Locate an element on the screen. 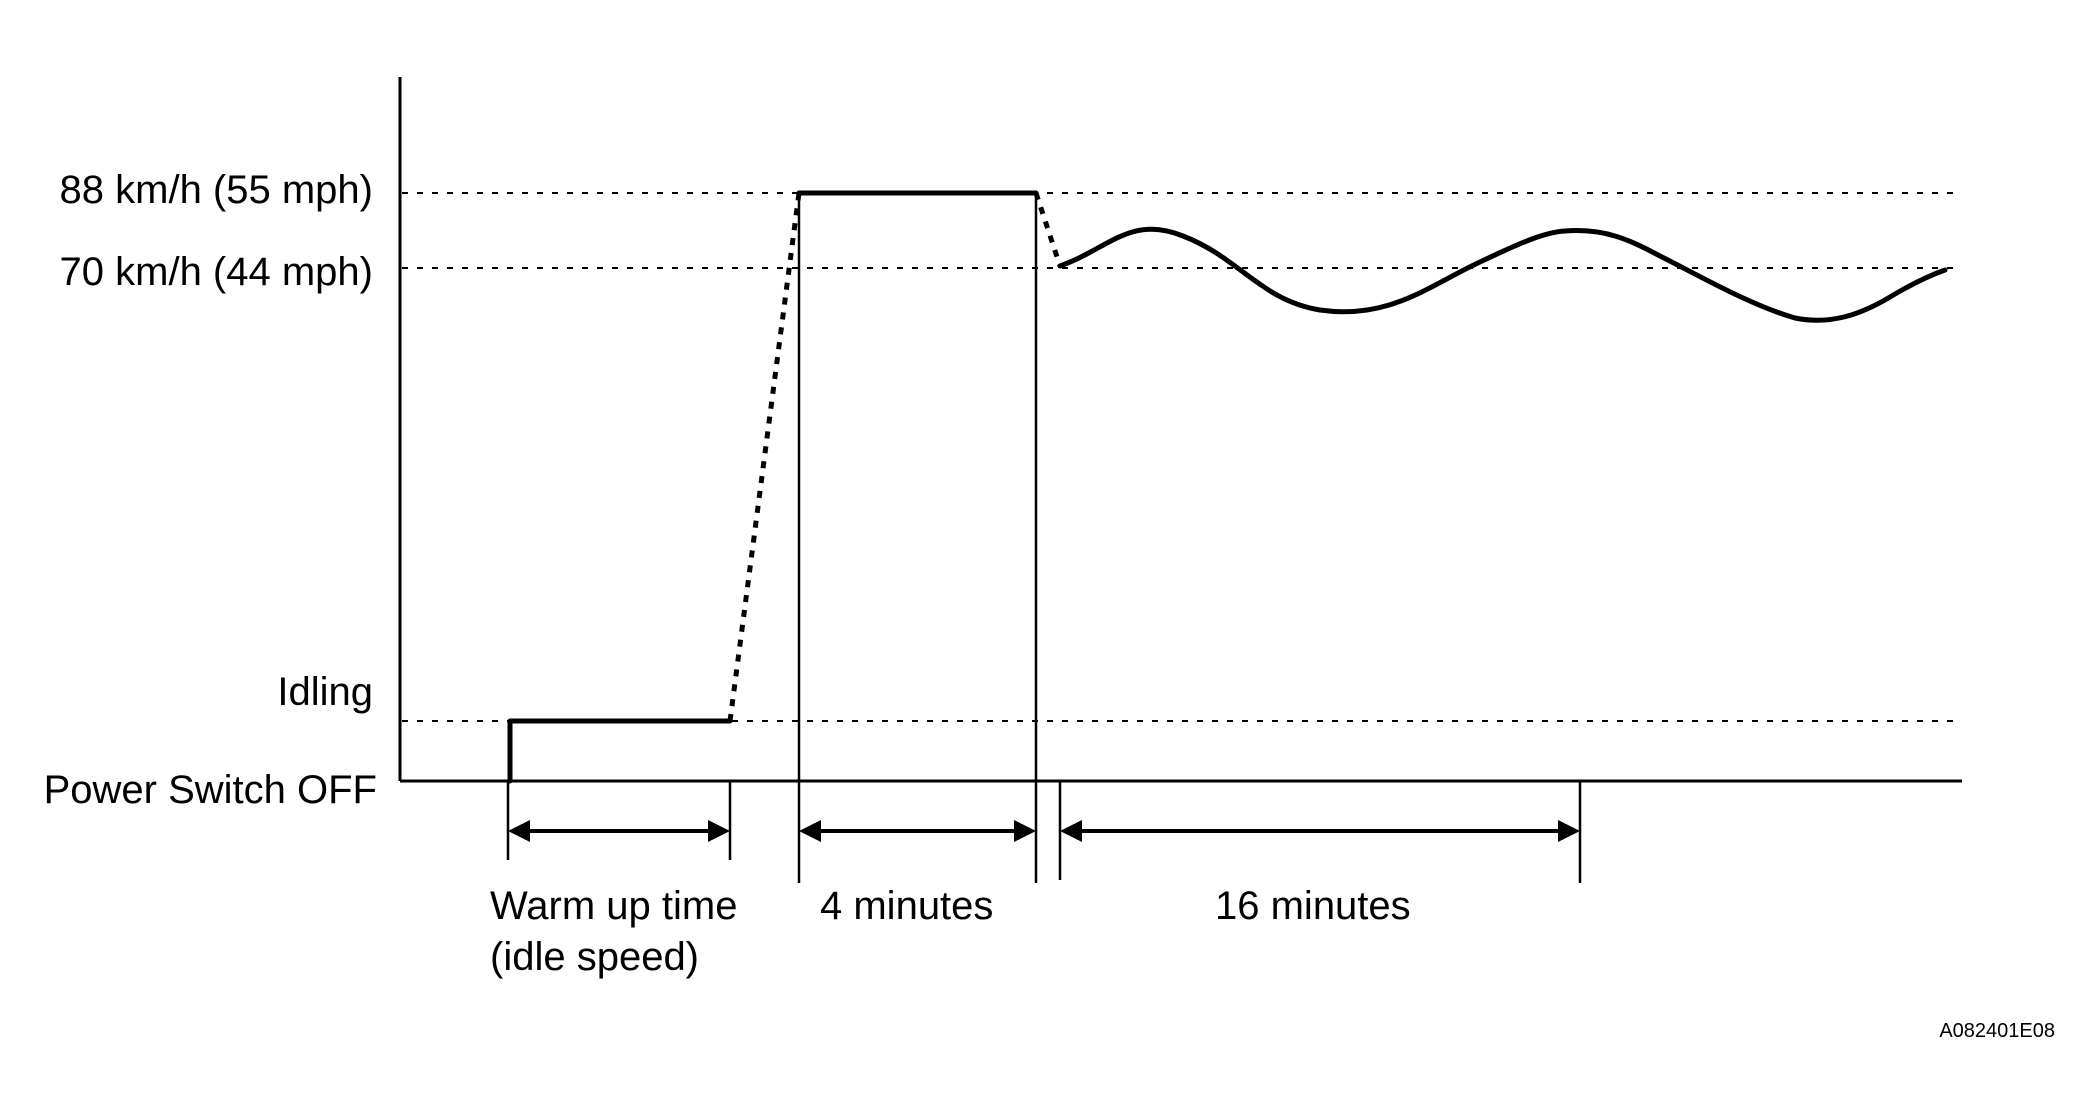 This screenshot has height=1107, width=2086. phase-label-warmup-line2: (idle speed) is located at coordinates (594, 957).